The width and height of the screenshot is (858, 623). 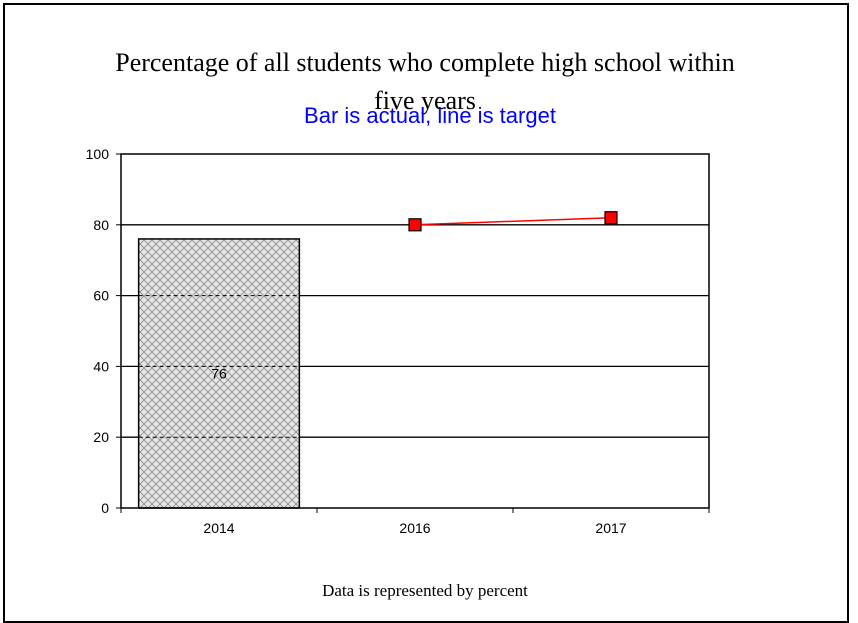 I want to click on y-tick-label-60: 60, so click(x=101, y=296).